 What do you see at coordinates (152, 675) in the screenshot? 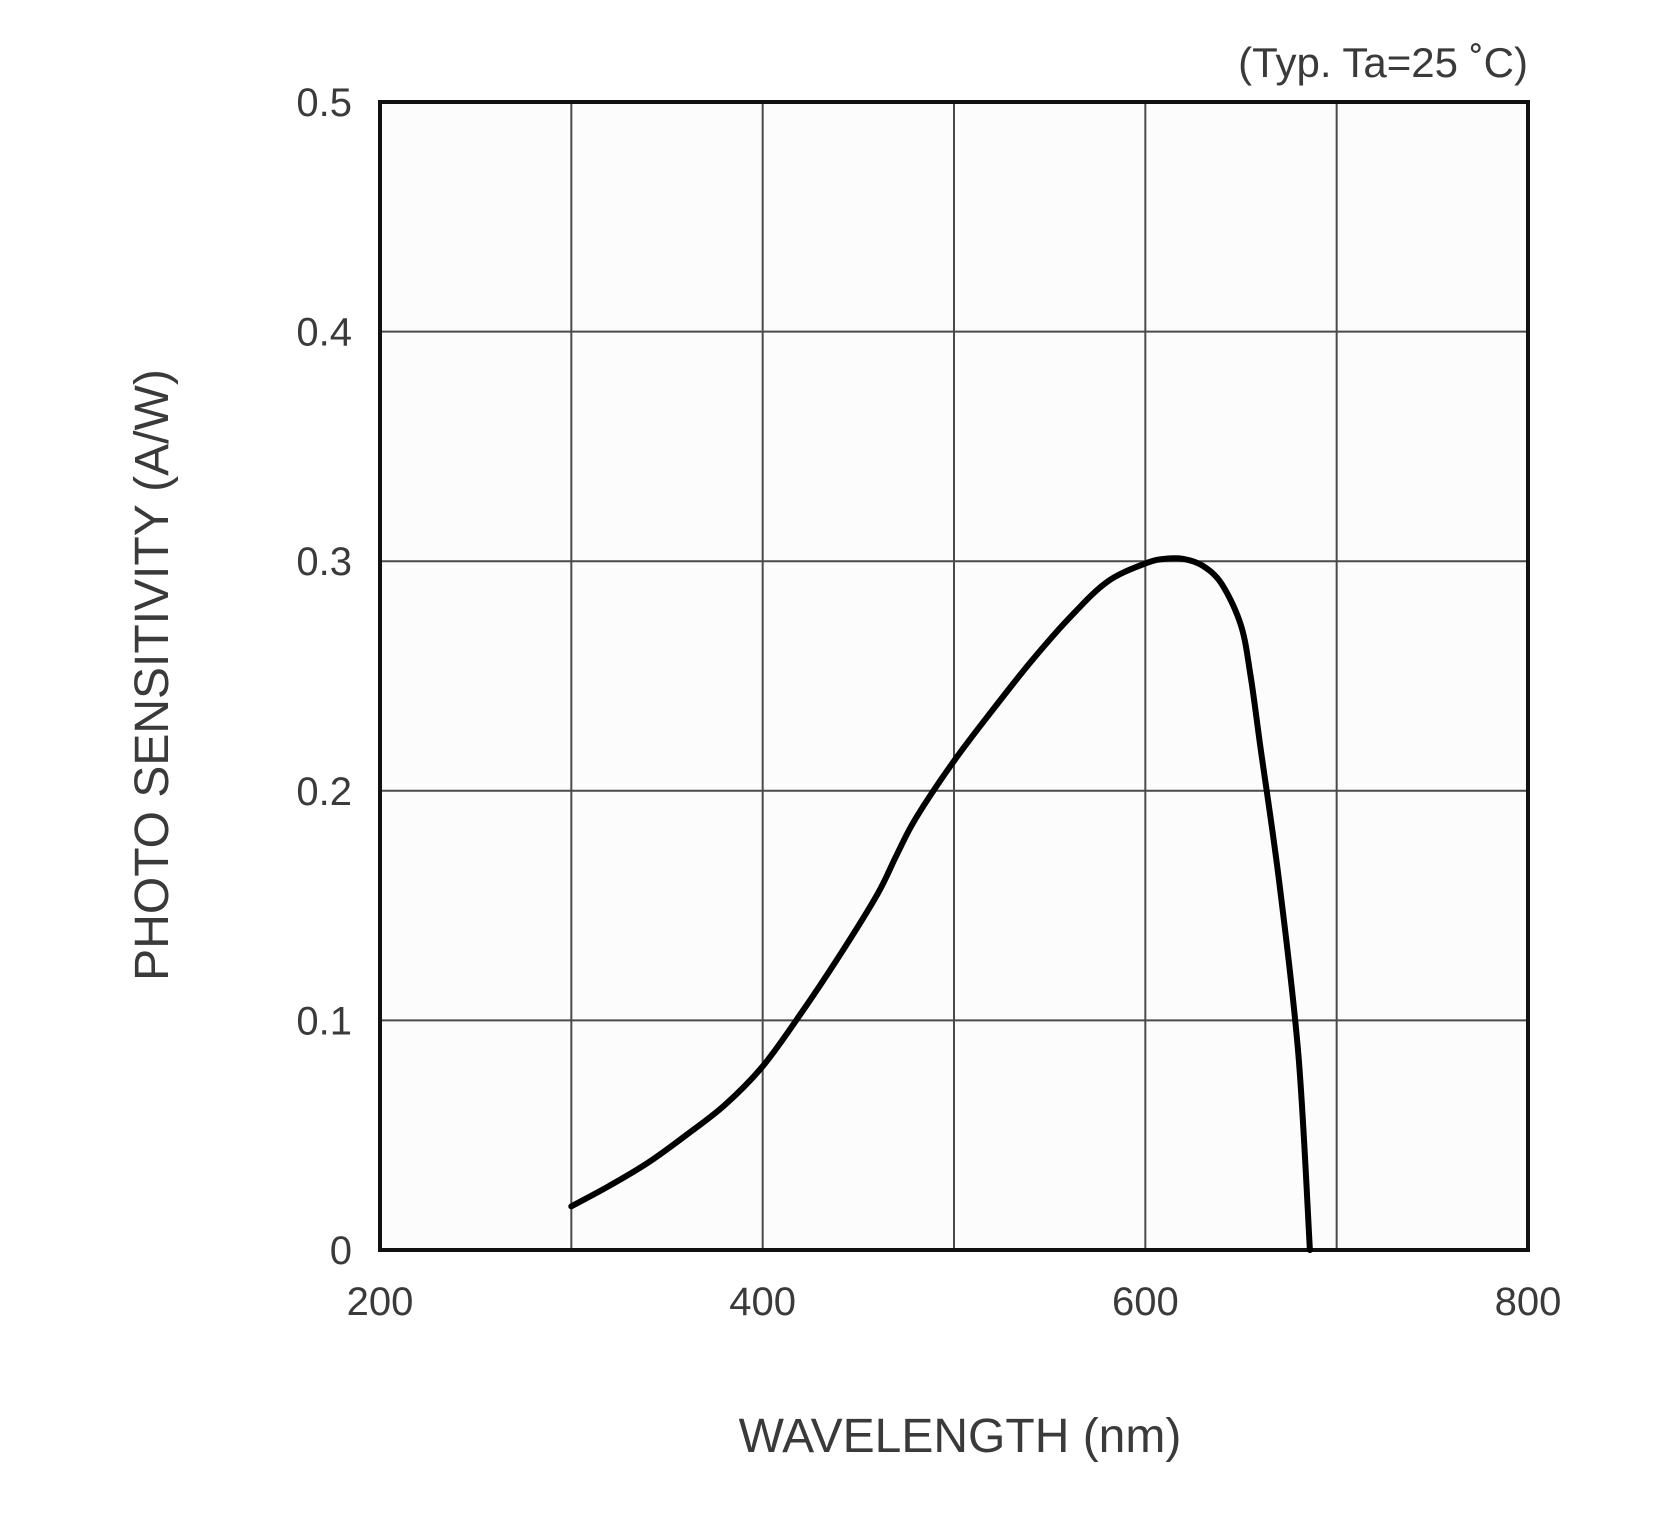
I see `y-axis-title: PHOTO SENSITIVITY (A/W)` at bounding box center [152, 675].